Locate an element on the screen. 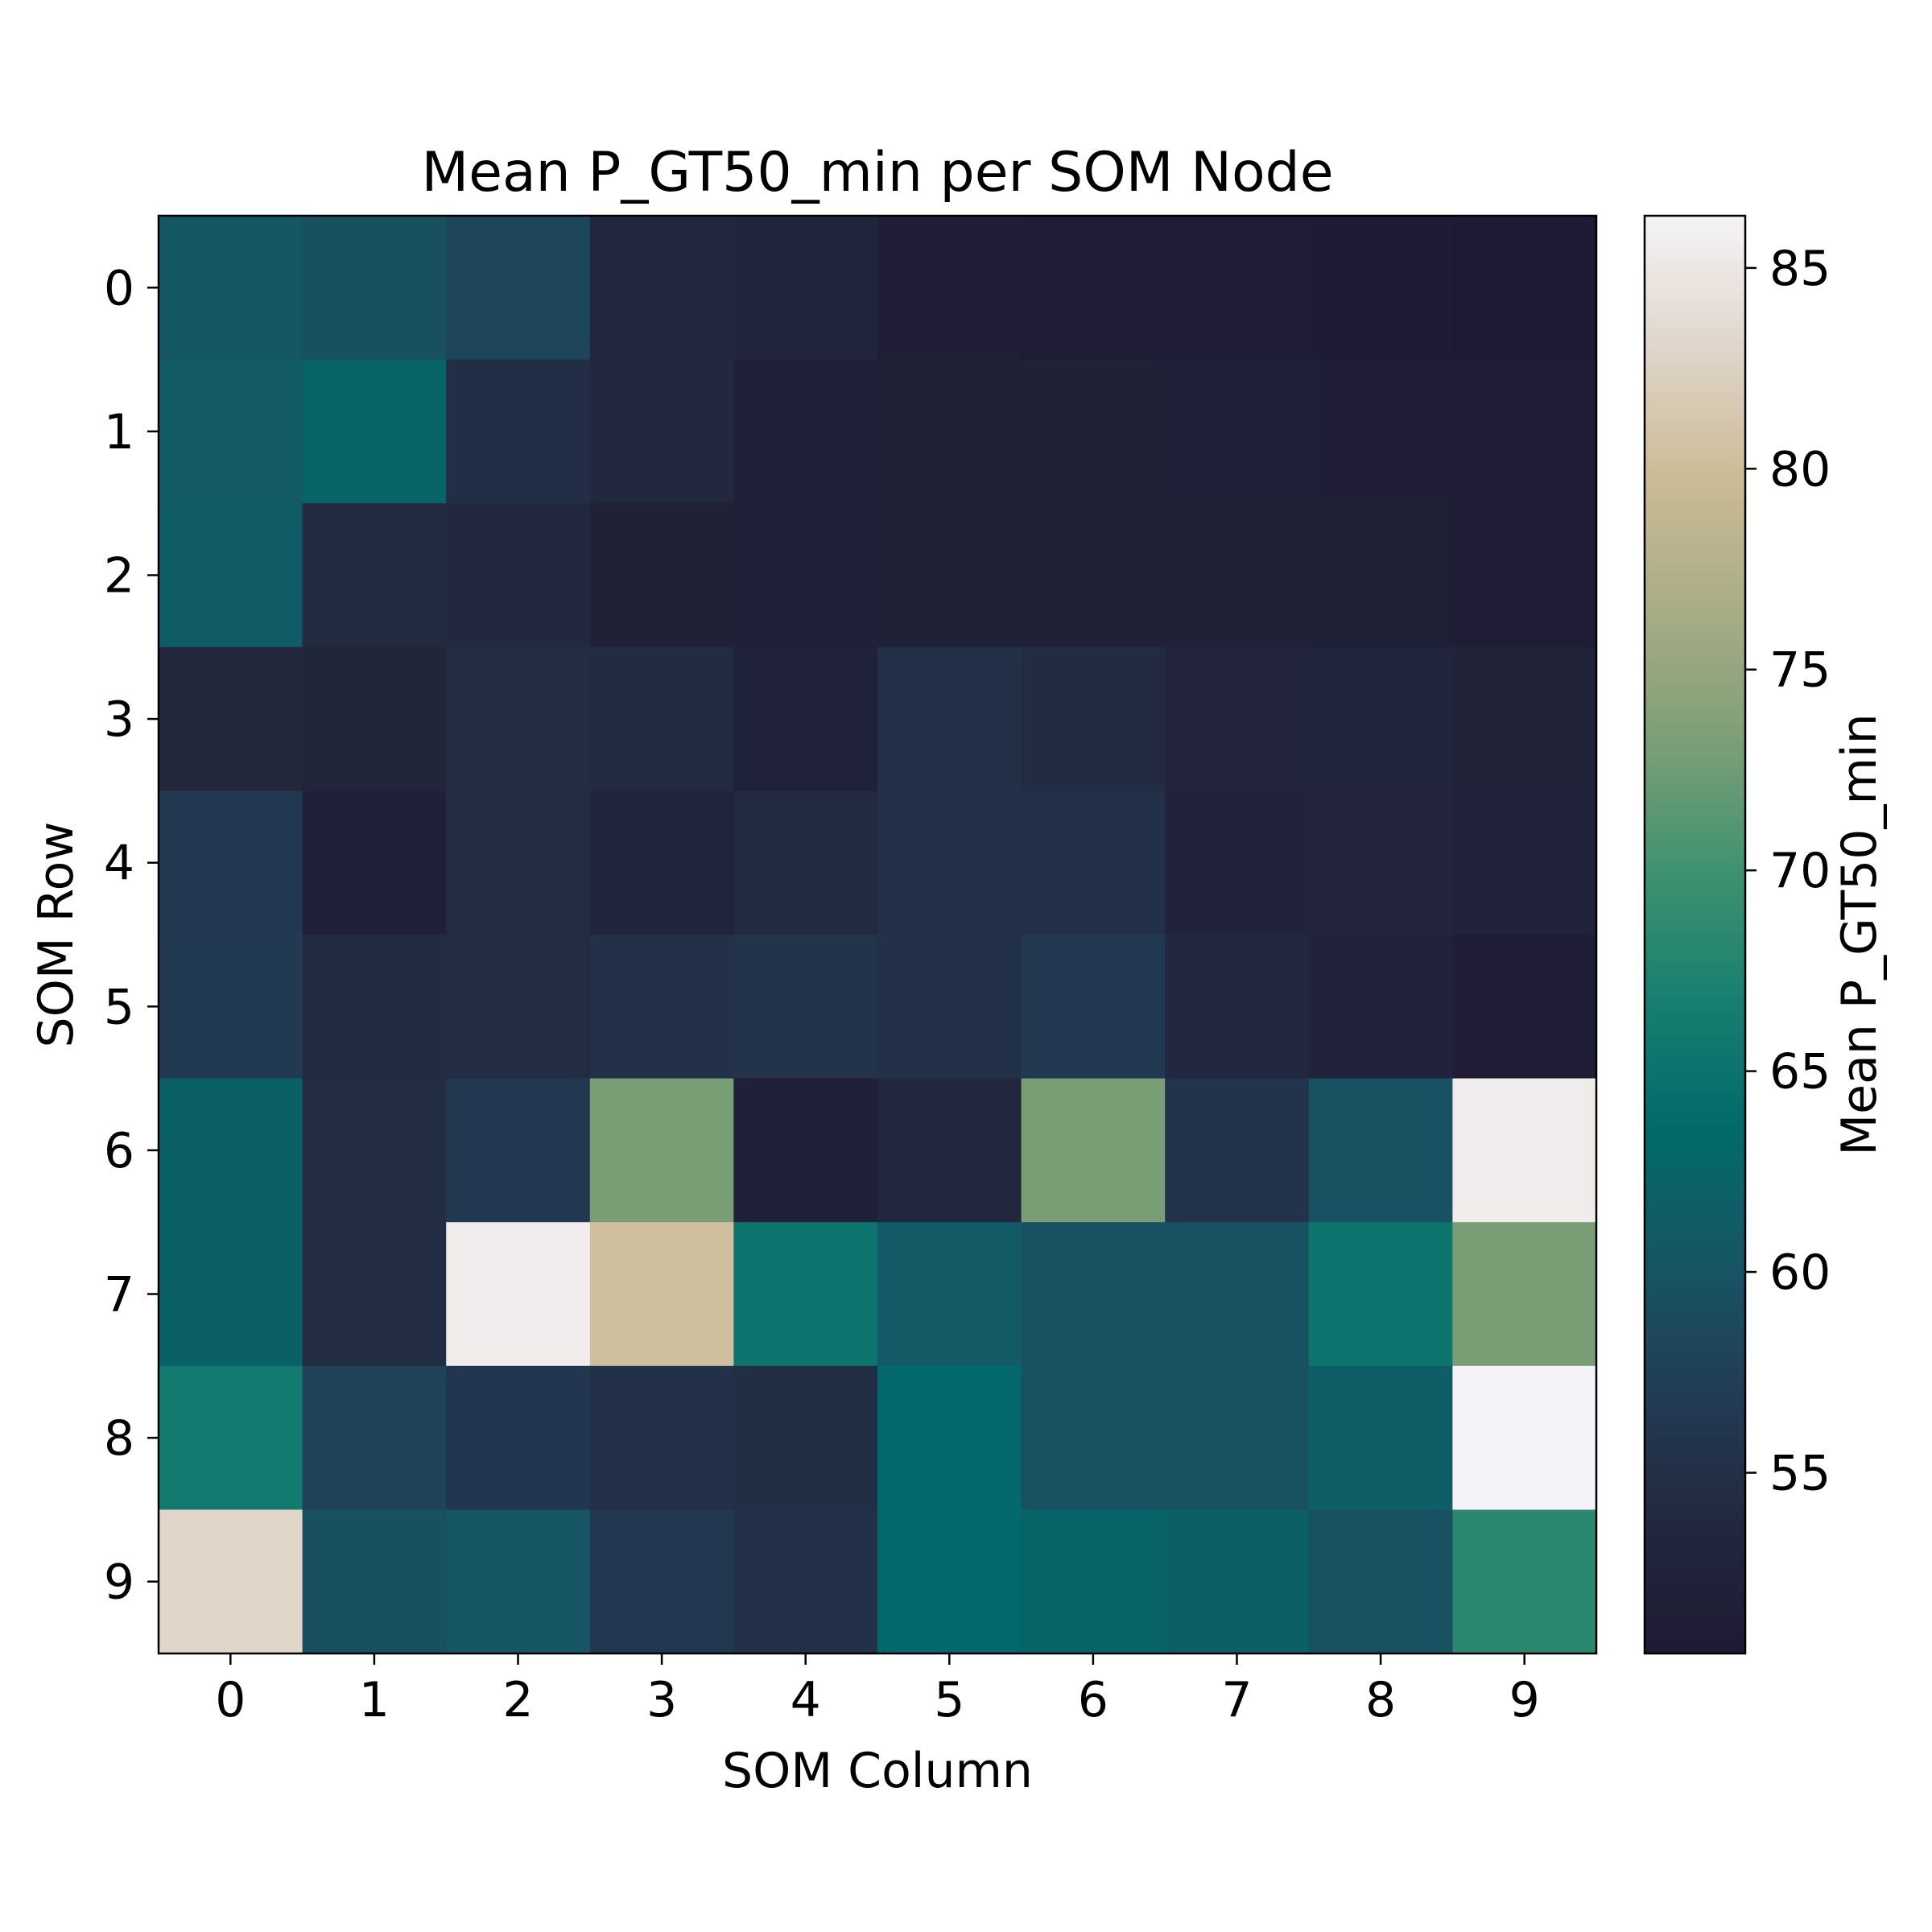 Image resolution: width=1932 pixels, height=1932 pixels. heatmap-cell-r4-c3 is located at coordinates (661, 863).